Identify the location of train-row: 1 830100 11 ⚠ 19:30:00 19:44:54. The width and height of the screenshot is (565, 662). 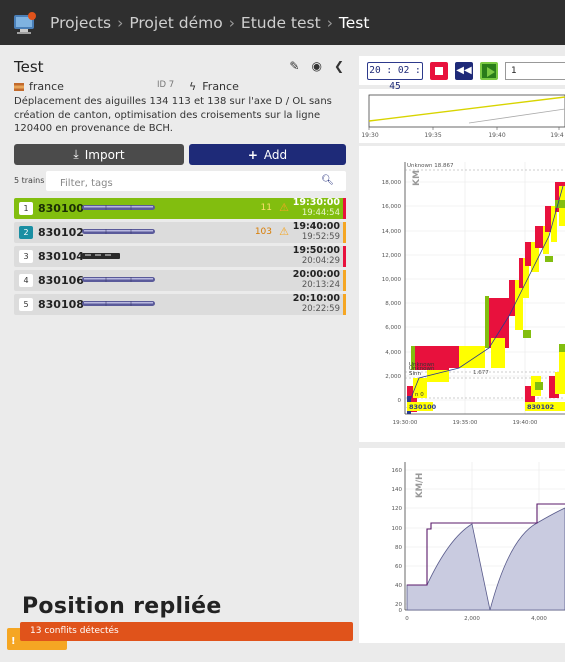
(180, 208).